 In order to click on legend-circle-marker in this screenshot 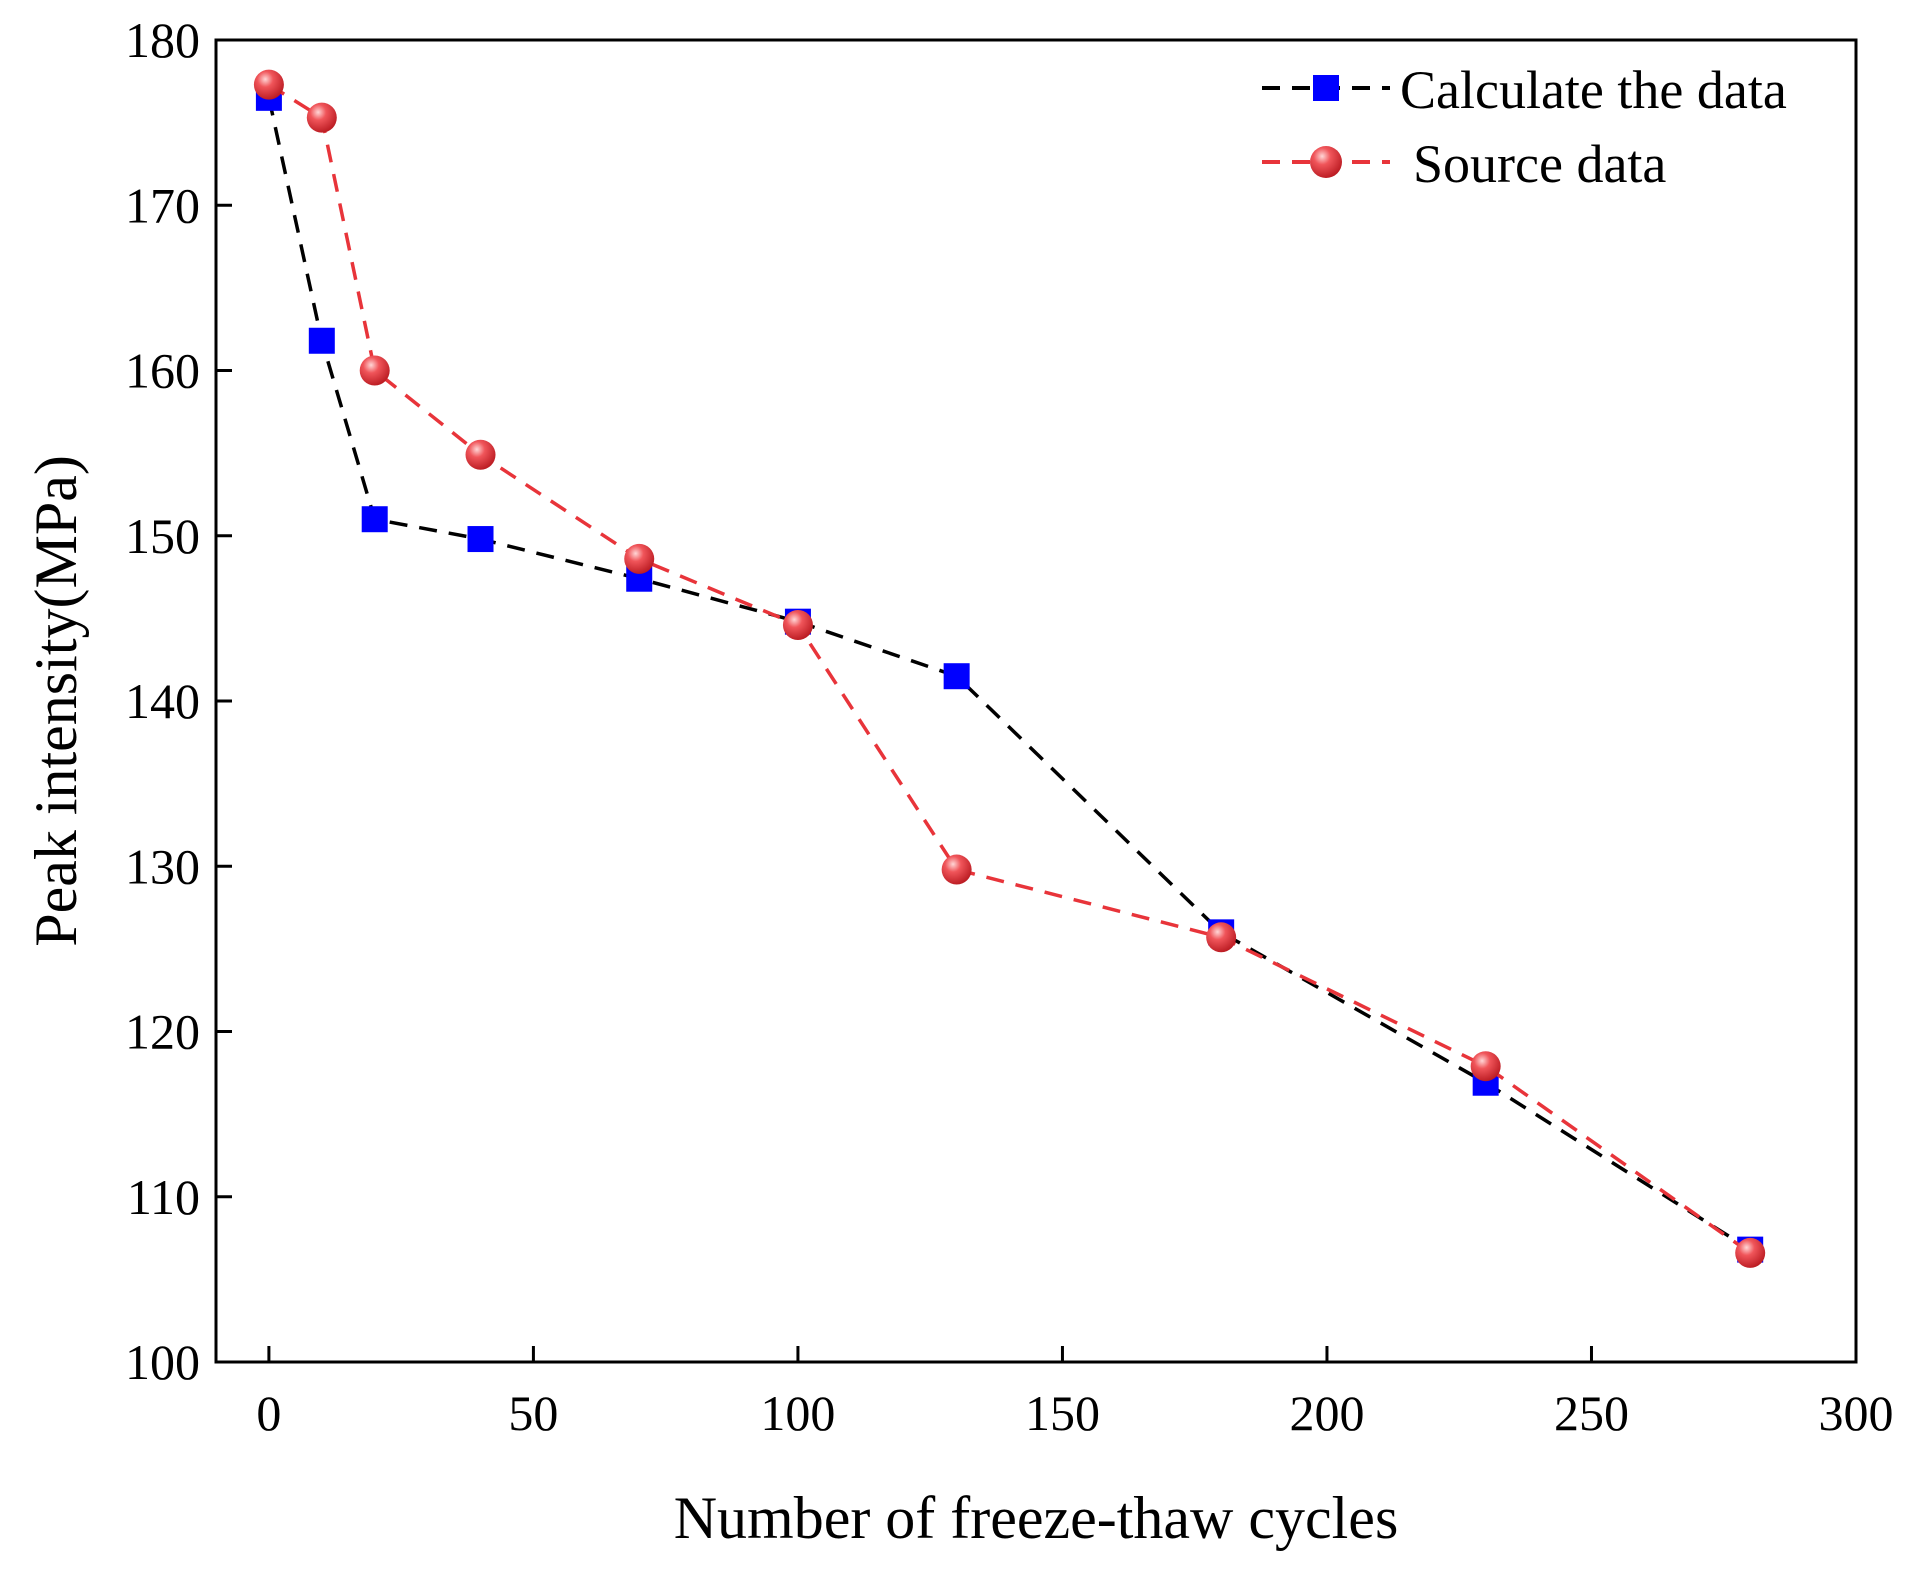, I will do `click(1326, 162)`.